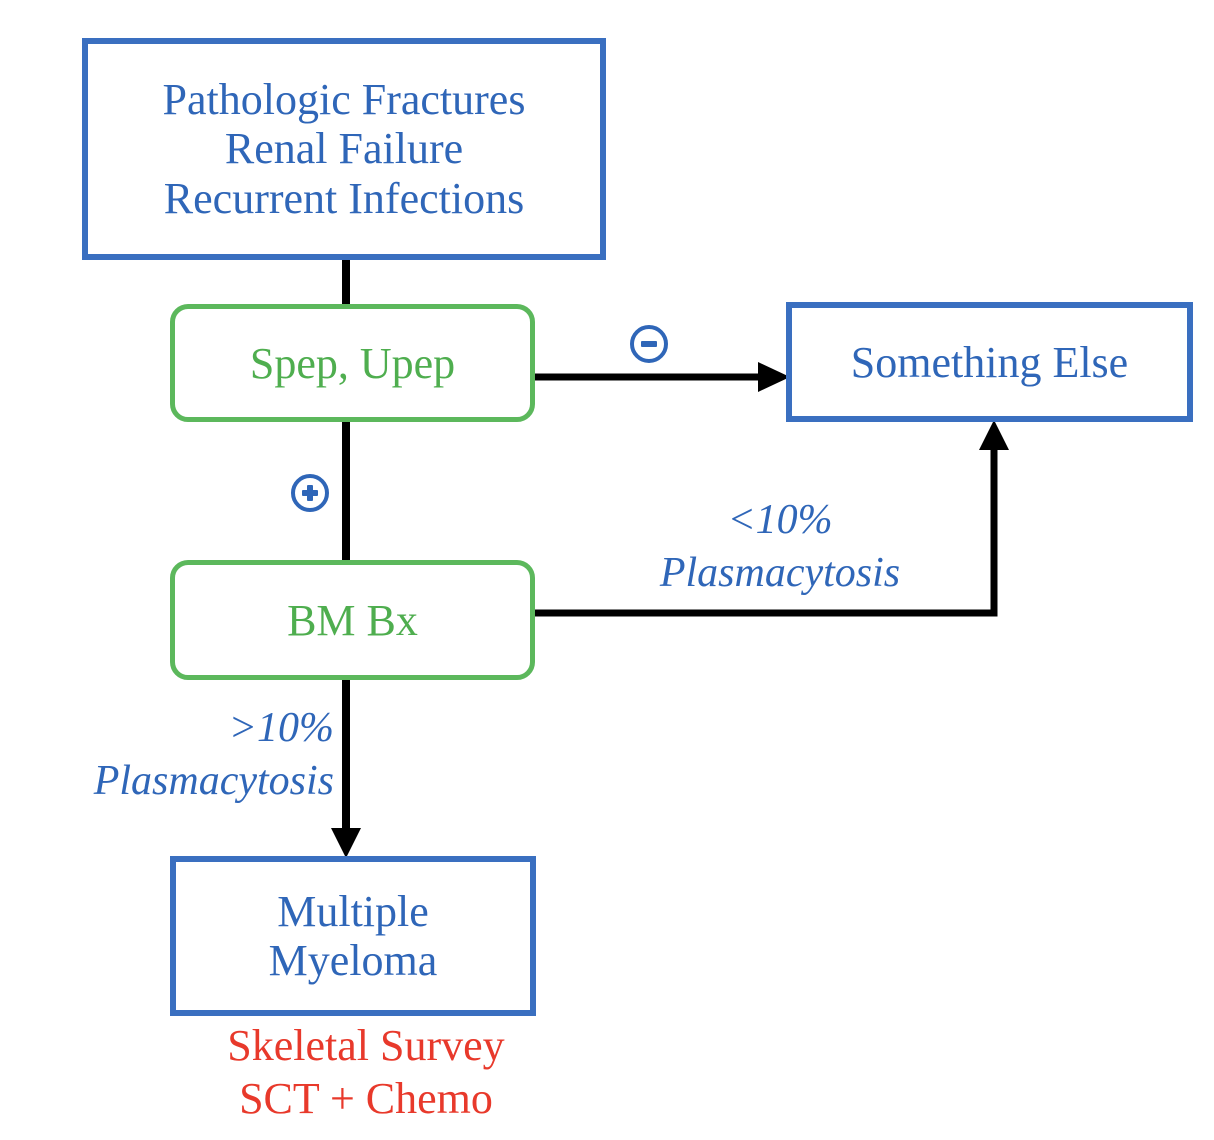 The height and width of the screenshot is (1140, 1214). Describe the element at coordinates (281, 728) in the screenshot. I see `high-plasmacytosis-percent: >10%` at that location.